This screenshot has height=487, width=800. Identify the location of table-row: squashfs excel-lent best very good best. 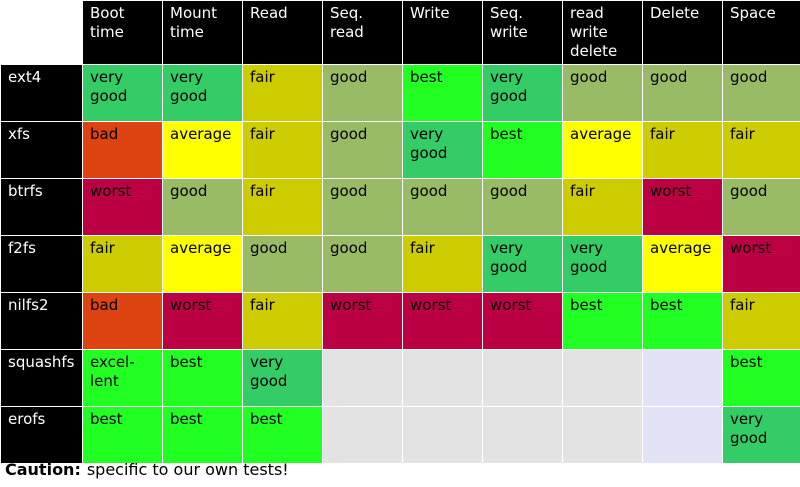
(400, 378).